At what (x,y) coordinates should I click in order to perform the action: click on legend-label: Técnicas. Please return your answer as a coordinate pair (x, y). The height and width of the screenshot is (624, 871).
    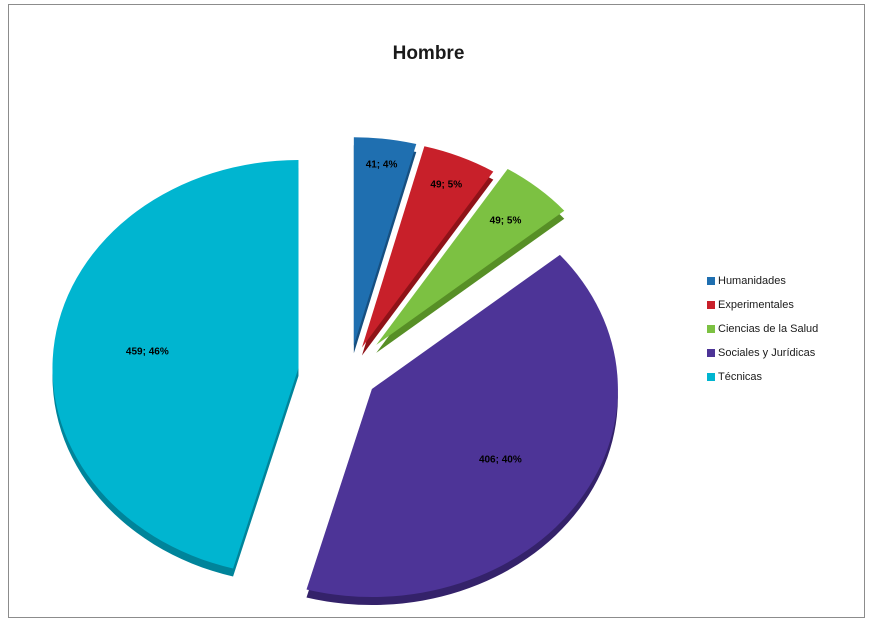
    Looking at the image, I should click on (740, 377).